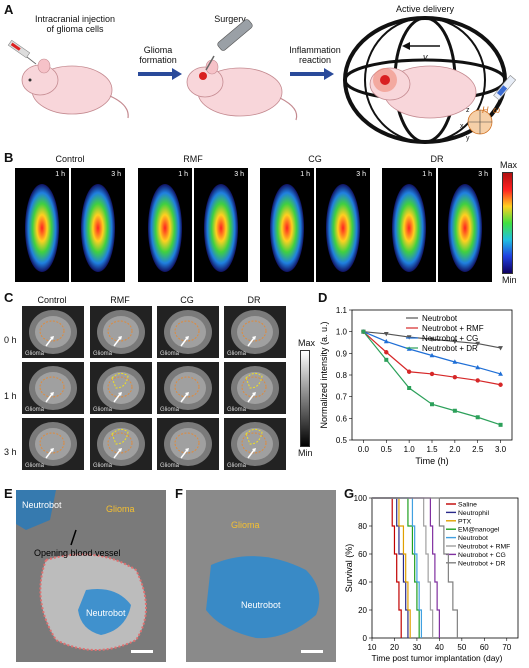 This screenshot has height=668, width=529. What do you see at coordinates (473, 538) in the screenshot?
I see `g-legend-label-4: Neutrobot` at bounding box center [473, 538].